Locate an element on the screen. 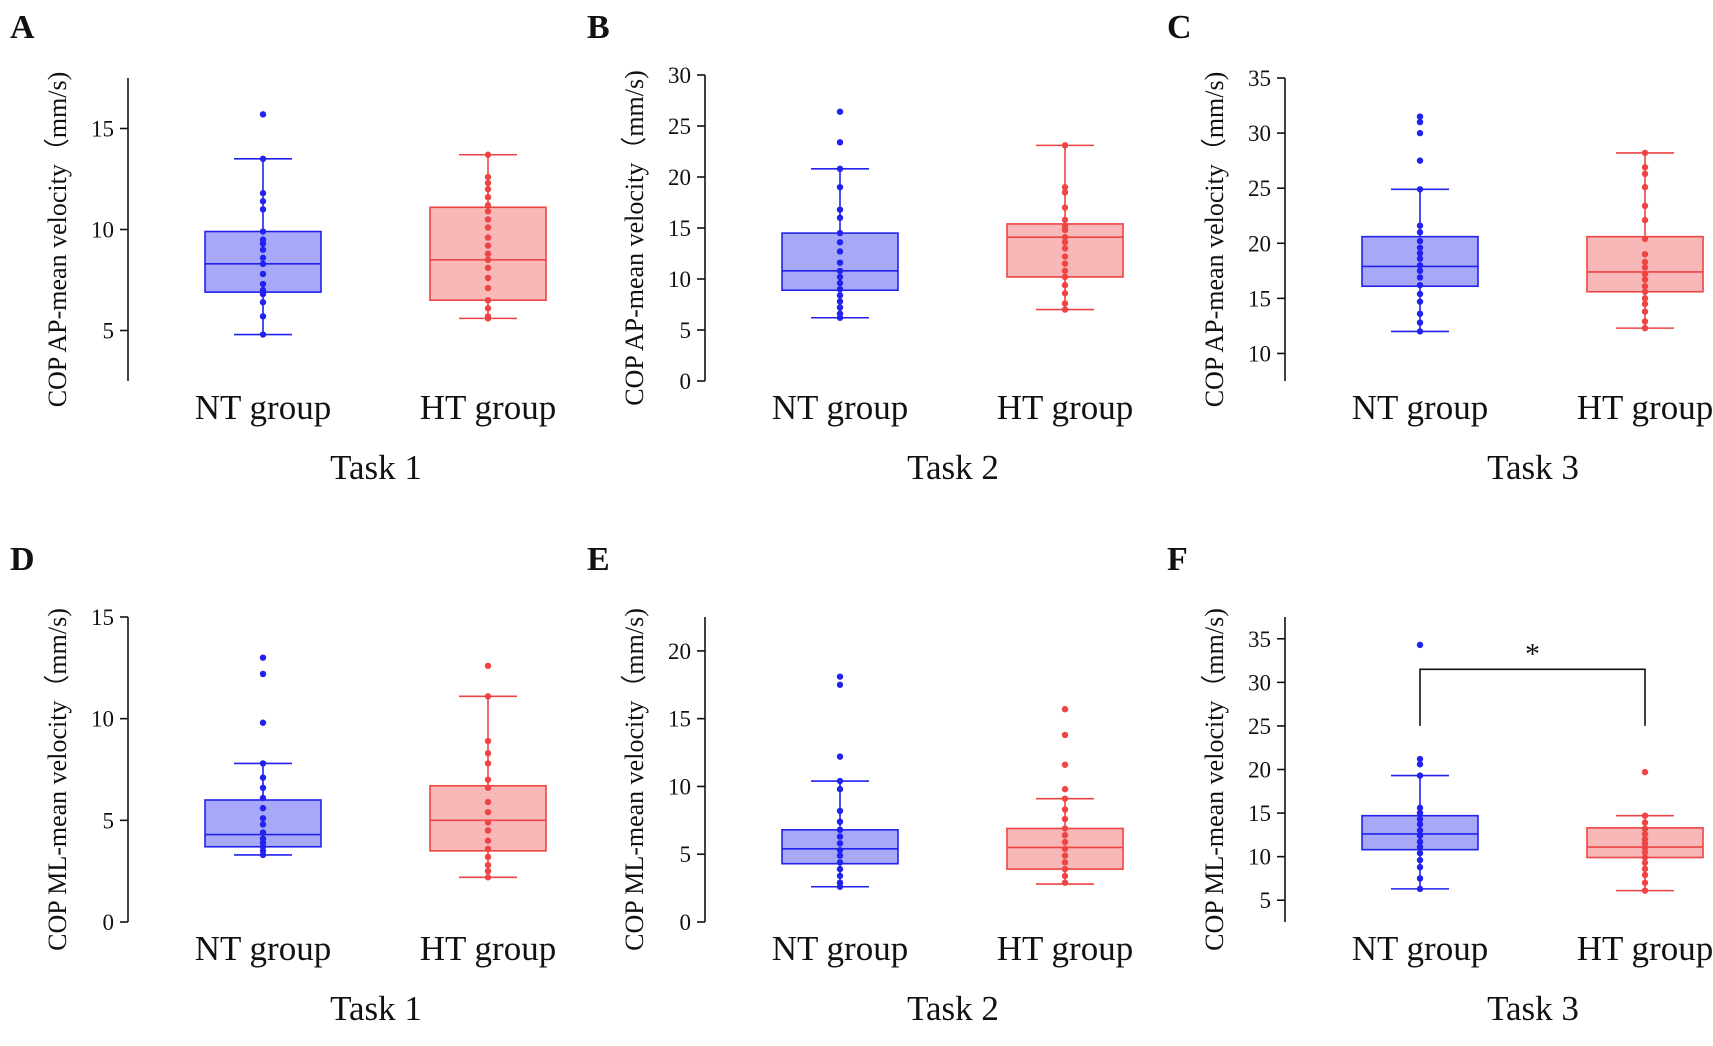 Image resolution: width=1713 pixels, height=1046 pixels. x-axis-label: Task 1 is located at coordinates (376, 1008).